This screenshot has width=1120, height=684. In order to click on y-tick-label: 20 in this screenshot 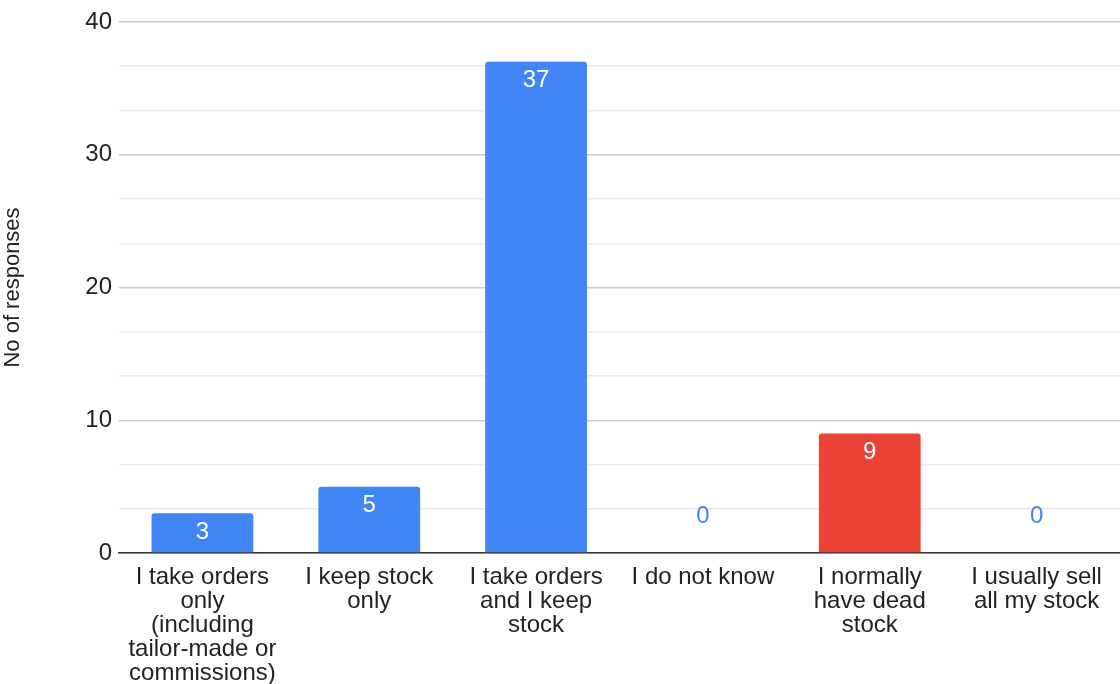, I will do `click(98, 286)`.